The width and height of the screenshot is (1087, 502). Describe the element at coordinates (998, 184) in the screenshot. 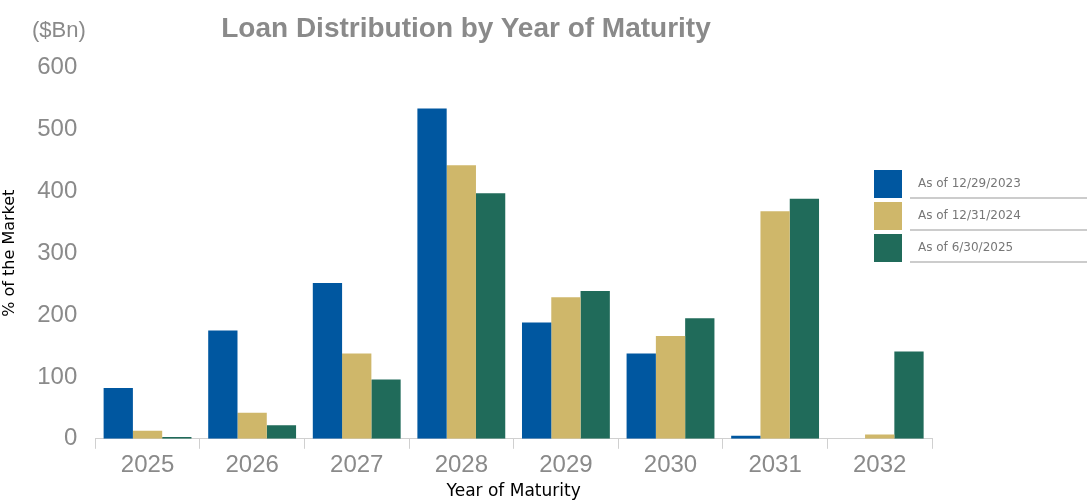

I see `legend-label: As of 12/29/2023` at that location.